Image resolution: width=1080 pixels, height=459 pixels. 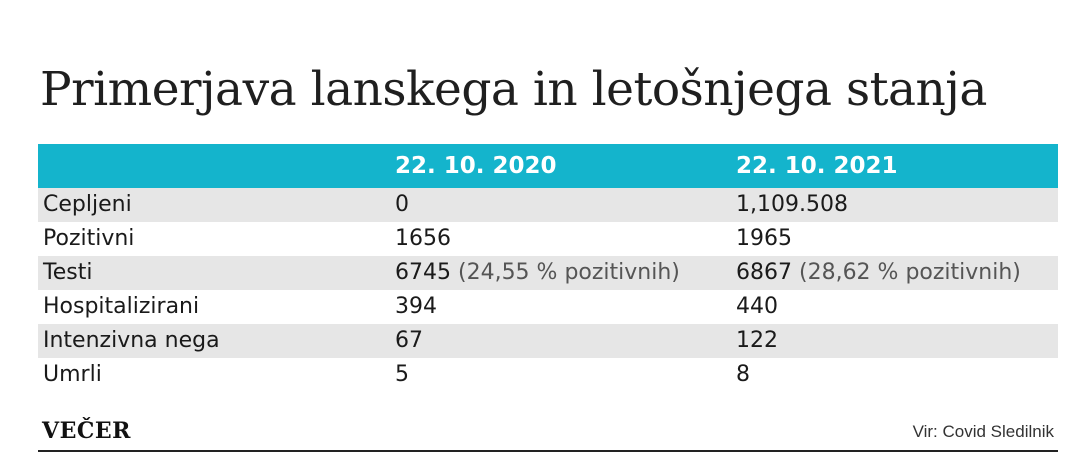 I want to click on value-2020: 5, so click(x=402, y=375).